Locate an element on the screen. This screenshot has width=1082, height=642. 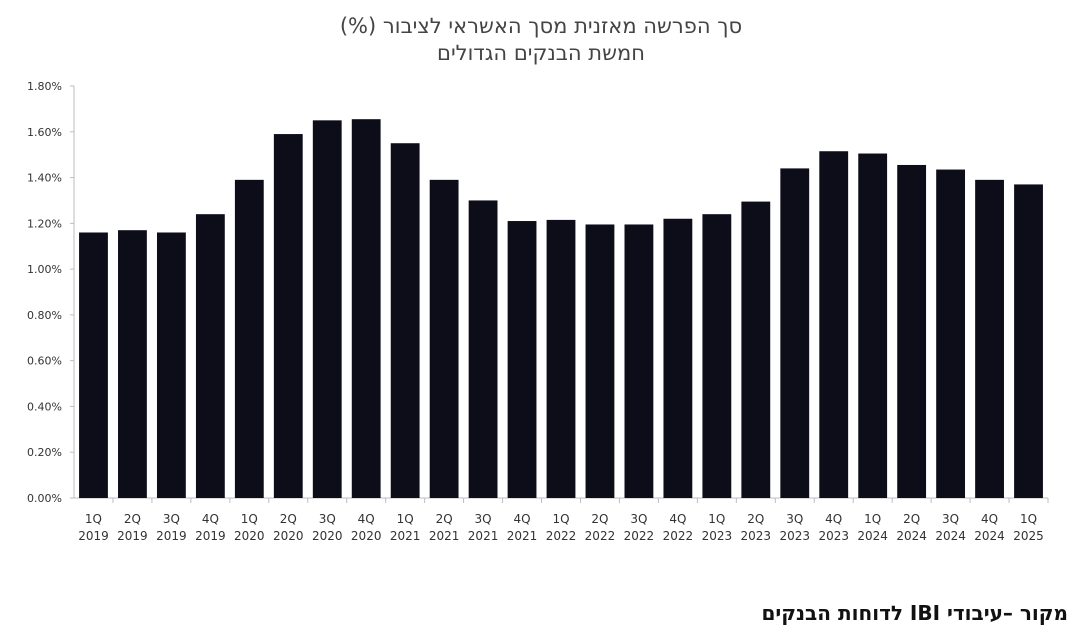
y-tick-label: 0.00% is located at coordinates (44, 498).